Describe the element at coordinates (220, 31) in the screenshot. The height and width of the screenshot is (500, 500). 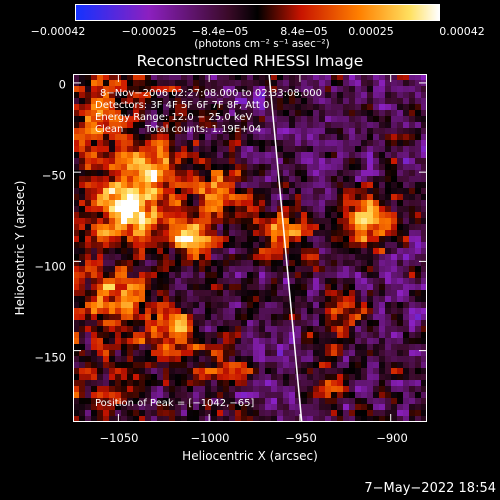
I see `colorbar-tick: −8.4e−05` at that location.